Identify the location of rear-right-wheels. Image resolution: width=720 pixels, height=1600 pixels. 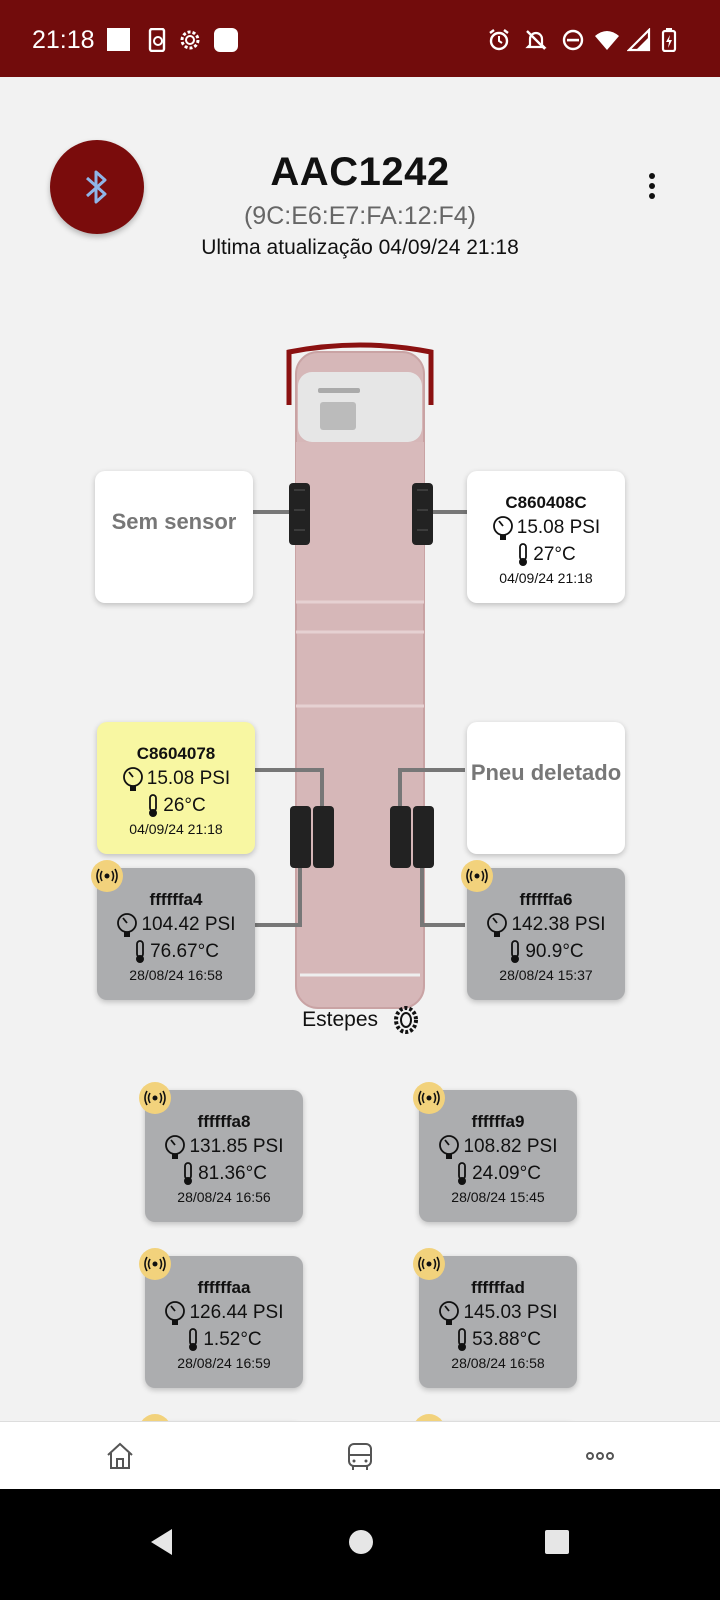
(412, 837).